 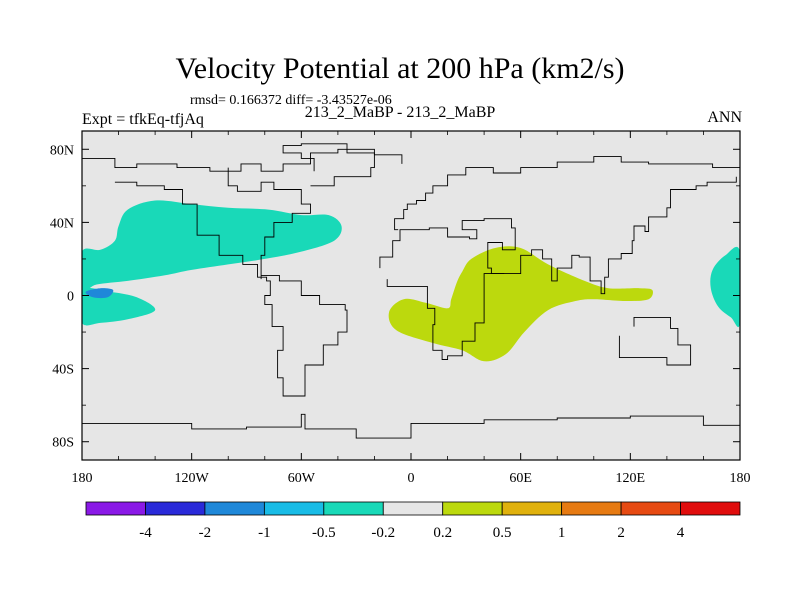 I want to click on x-tick-label: 0, so click(x=411, y=478).